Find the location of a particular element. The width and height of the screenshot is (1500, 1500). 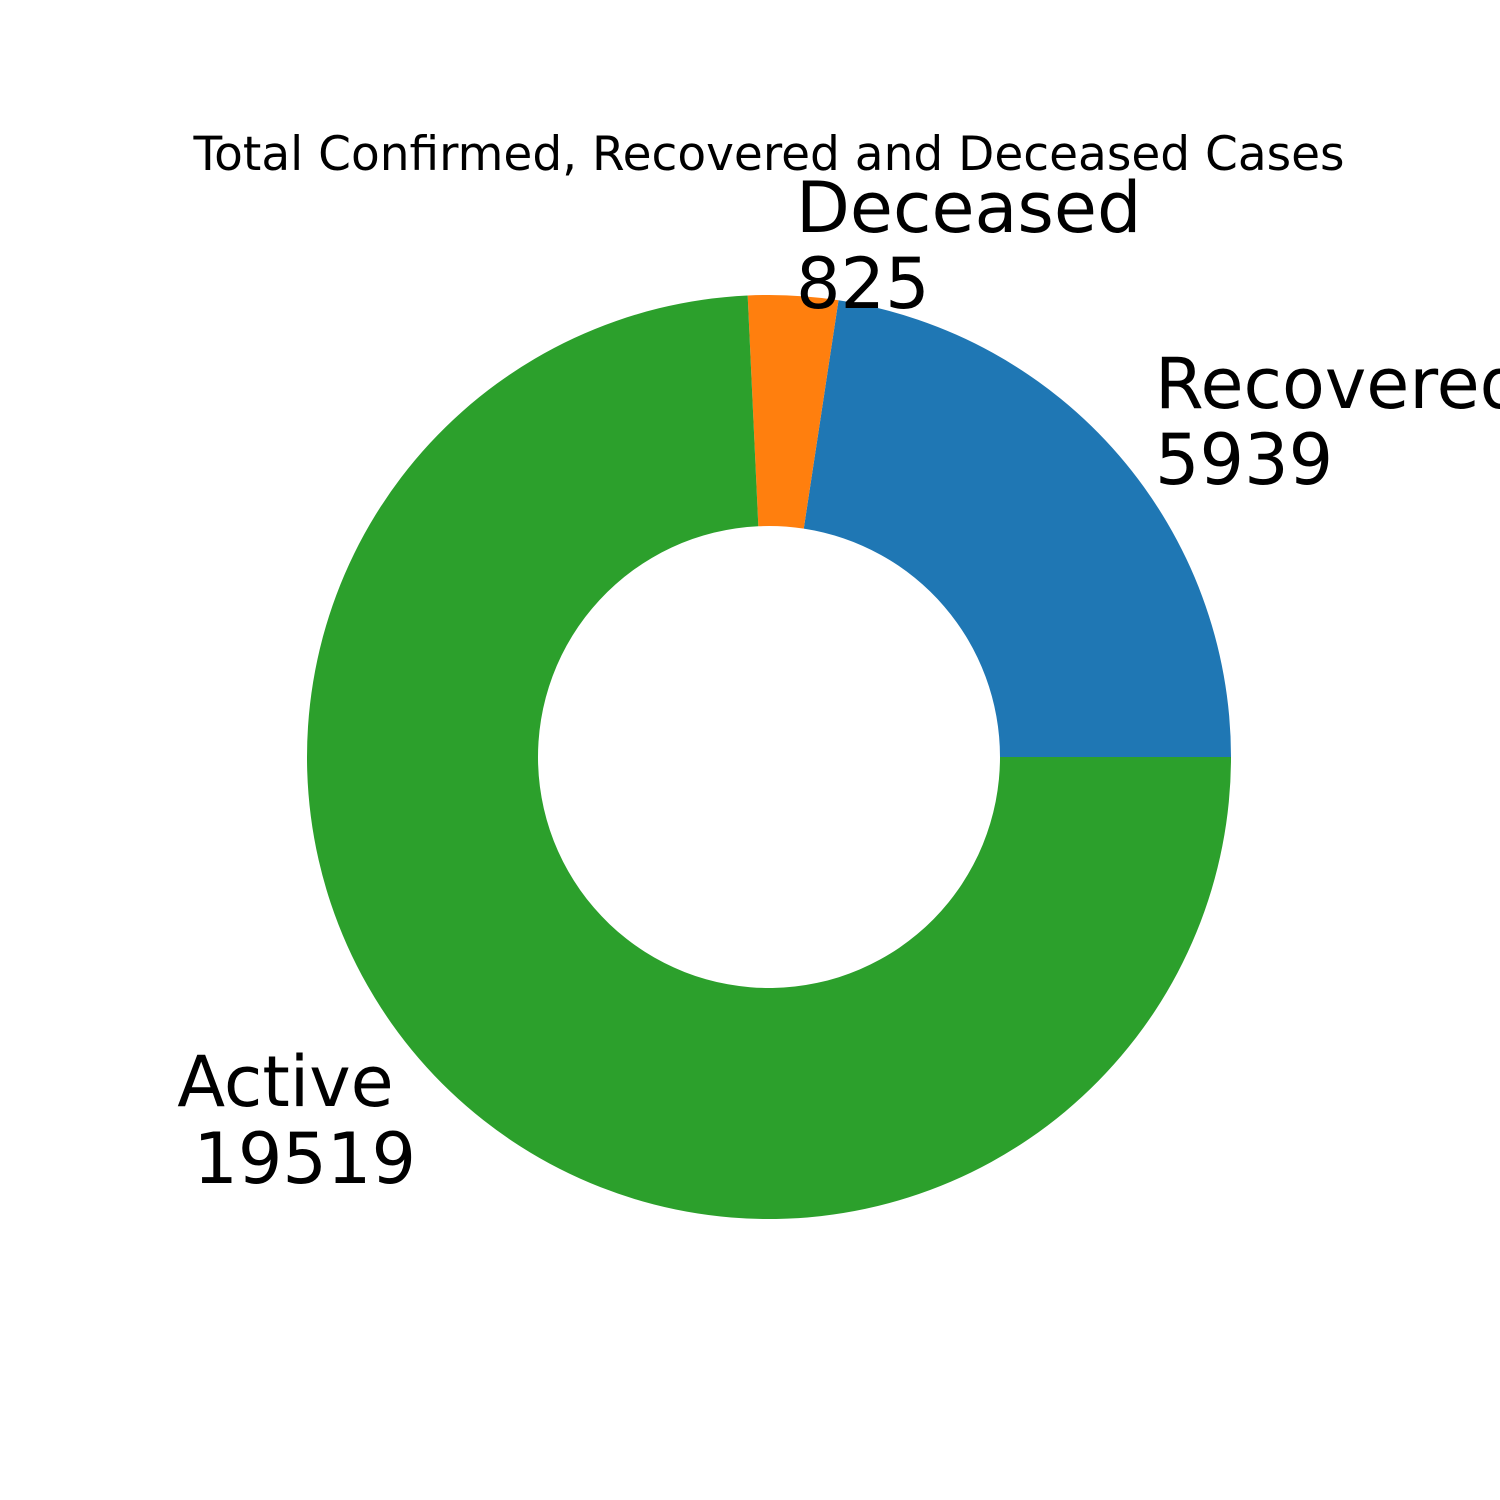

slice-label-deceased-name: Deceased is located at coordinates (968, 208).